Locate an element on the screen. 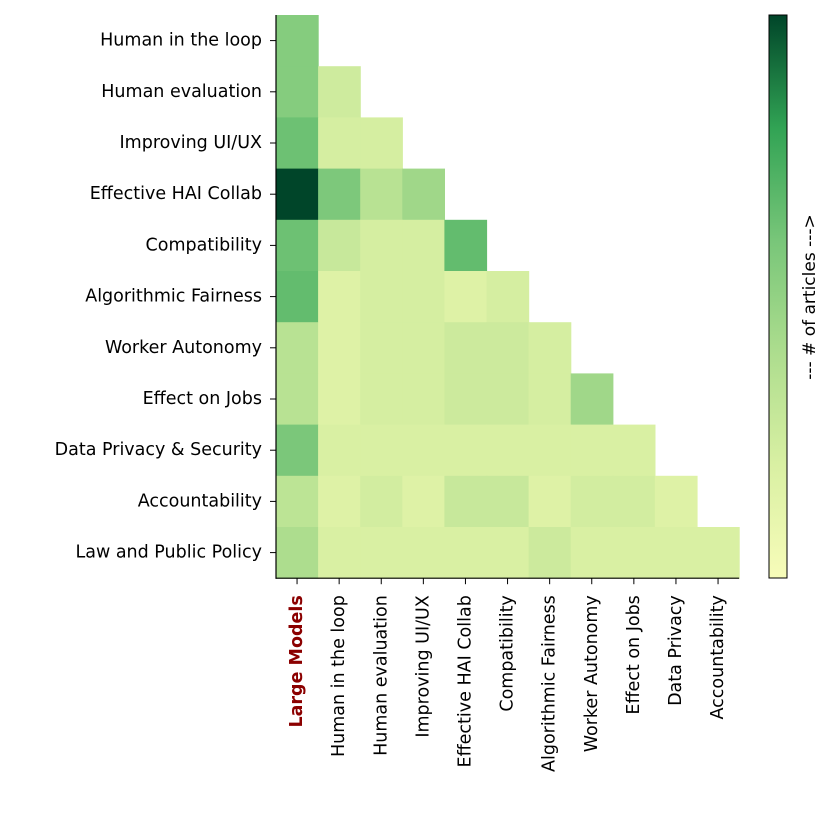 The height and width of the screenshot is (818, 830). row-label: Algorithmic Fairness is located at coordinates (173, 297).